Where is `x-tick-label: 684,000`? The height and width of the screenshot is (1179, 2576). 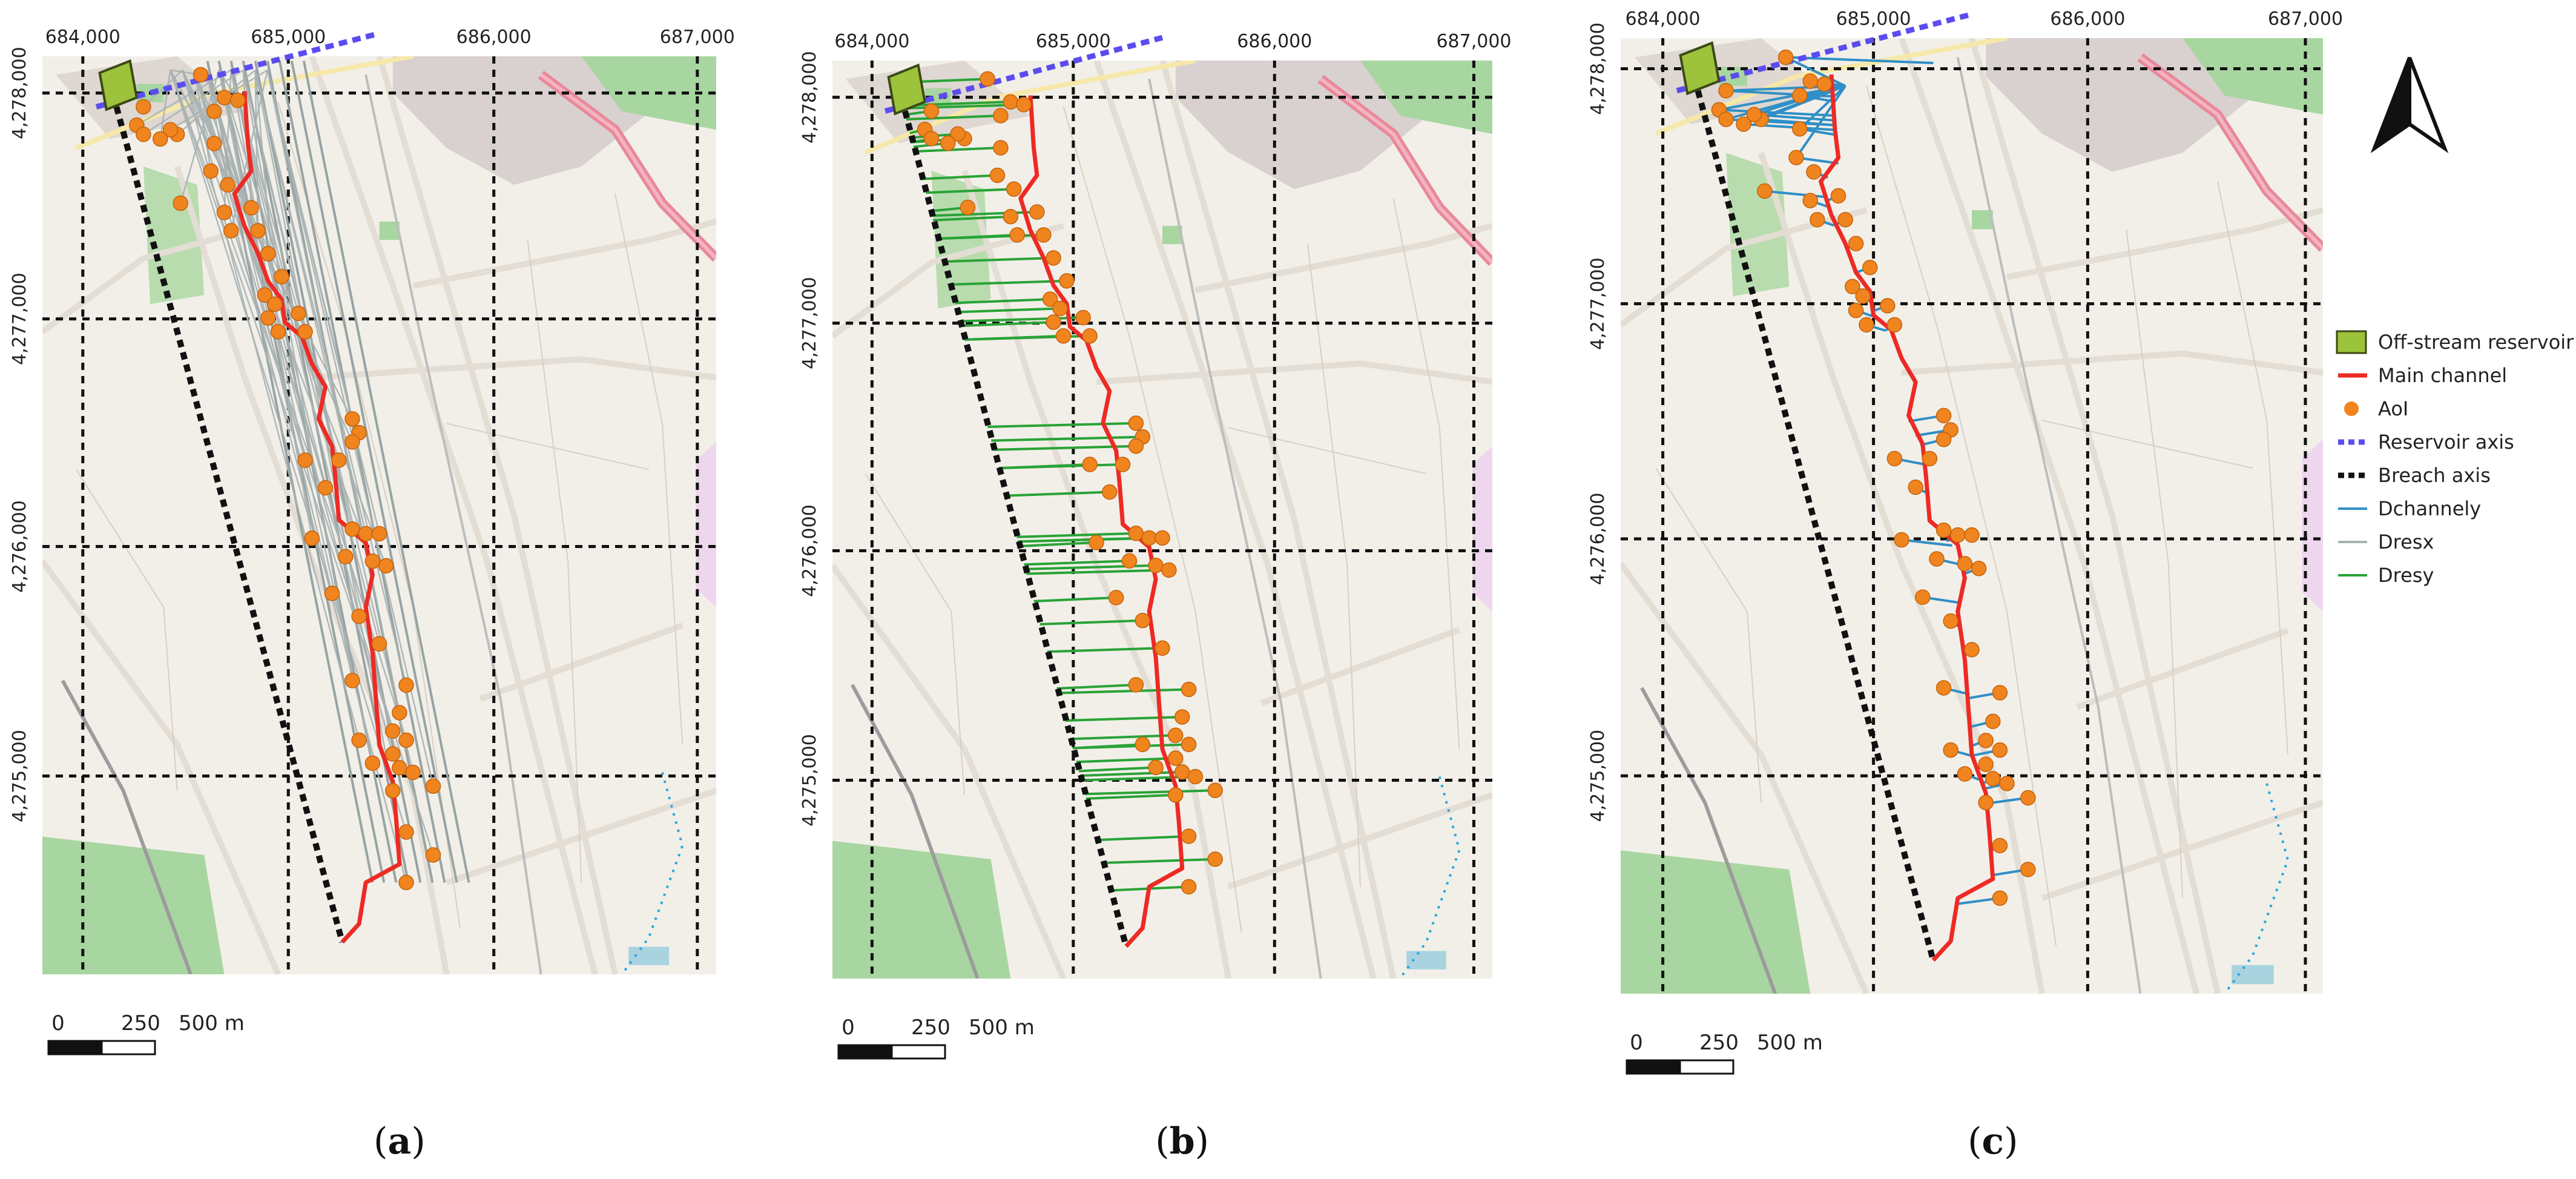
x-tick-label: 684,000 is located at coordinates (1664, 19).